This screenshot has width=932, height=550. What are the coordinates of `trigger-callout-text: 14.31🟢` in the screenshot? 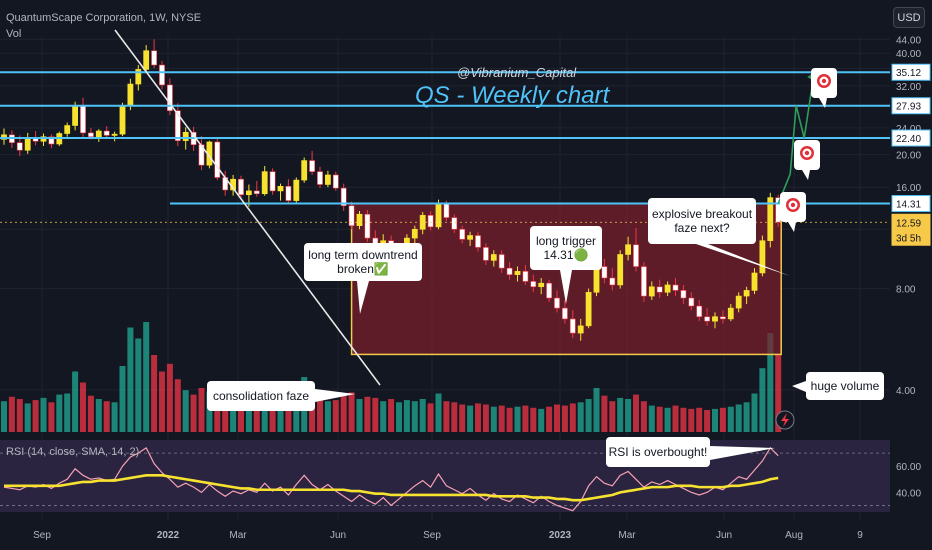 It's located at (566, 255).